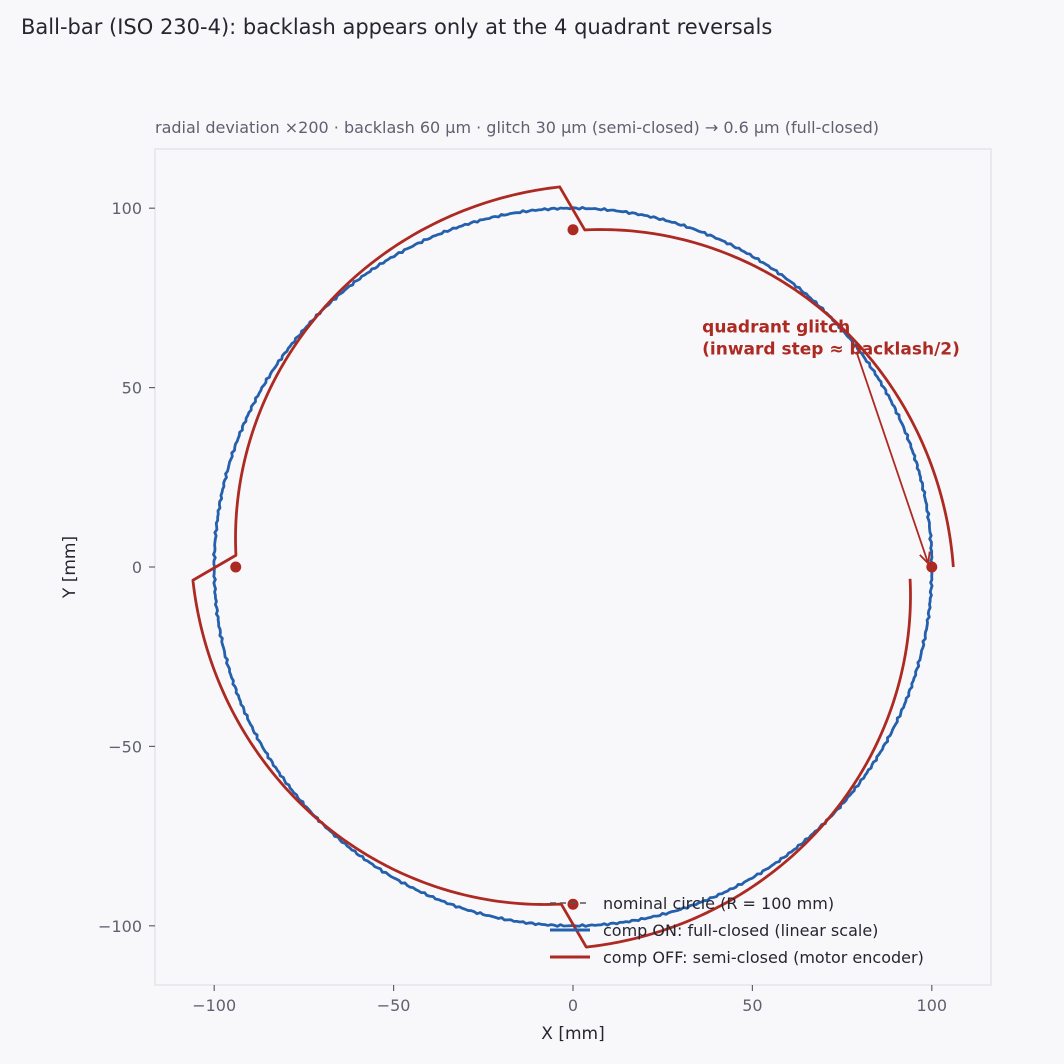 This screenshot has height=1064, width=1064. What do you see at coordinates (394, 1005) in the screenshot?
I see `x-tick-label: −50` at bounding box center [394, 1005].